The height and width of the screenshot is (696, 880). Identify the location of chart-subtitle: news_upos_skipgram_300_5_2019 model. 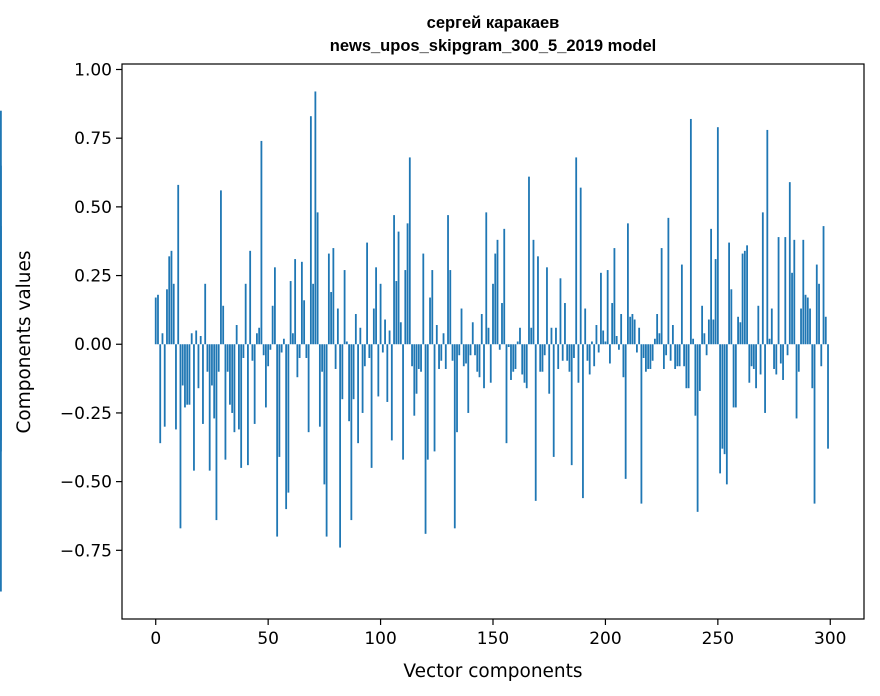
(493, 46).